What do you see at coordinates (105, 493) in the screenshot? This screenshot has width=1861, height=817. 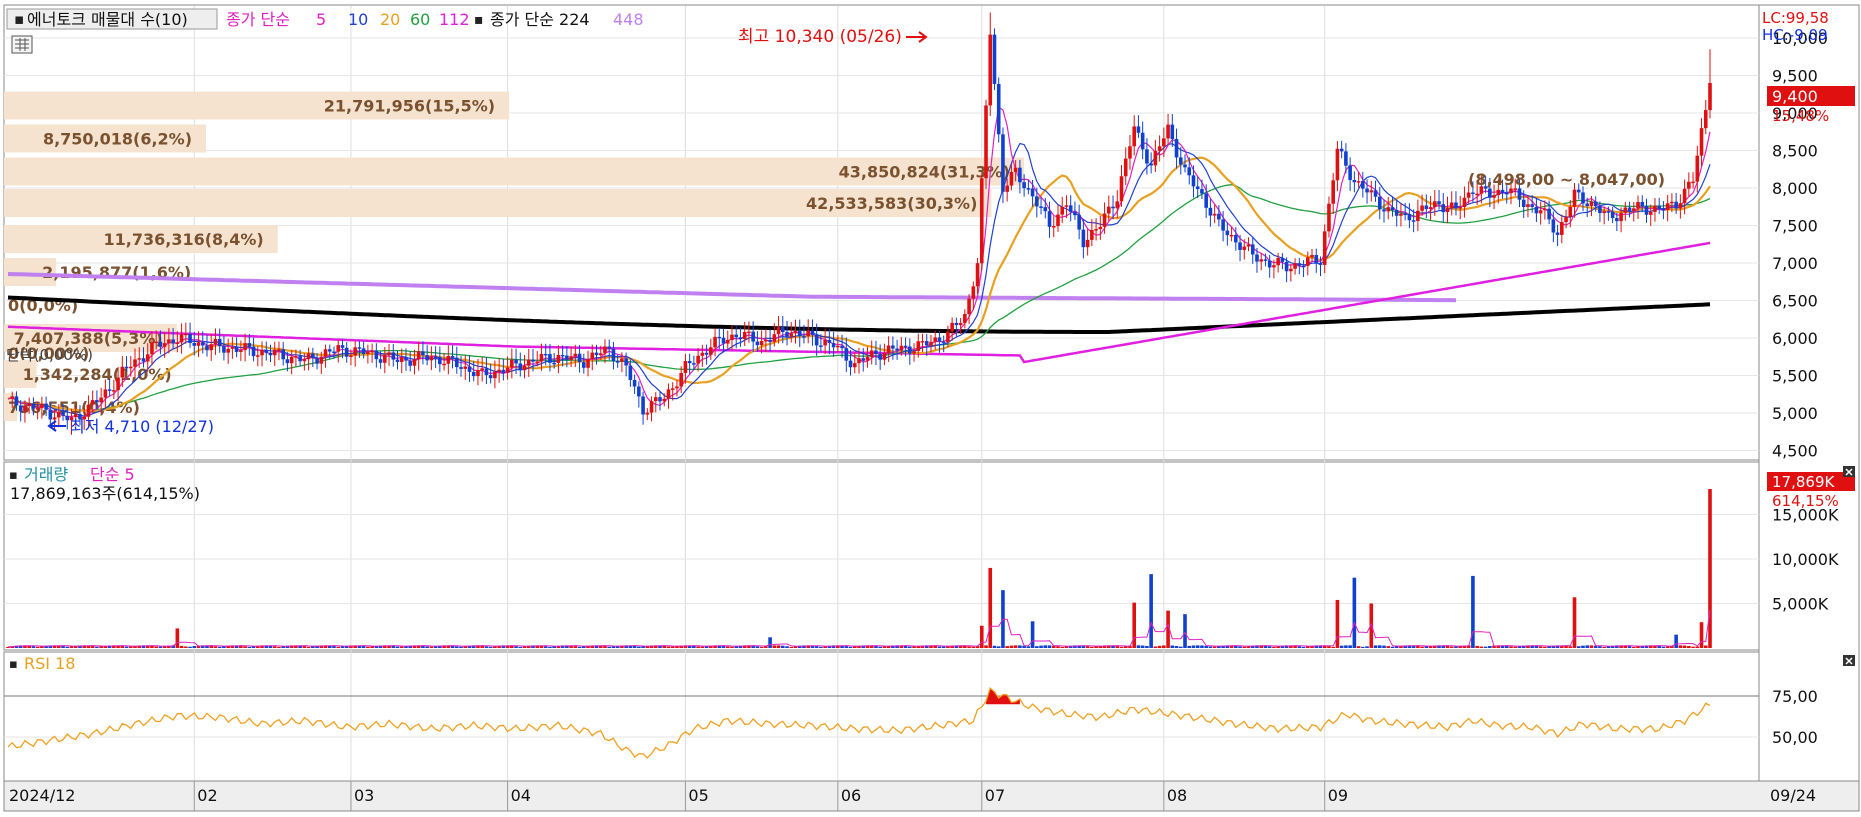 I see `volume-summary: 17,869,163주(614,15%)` at bounding box center [105, 493].